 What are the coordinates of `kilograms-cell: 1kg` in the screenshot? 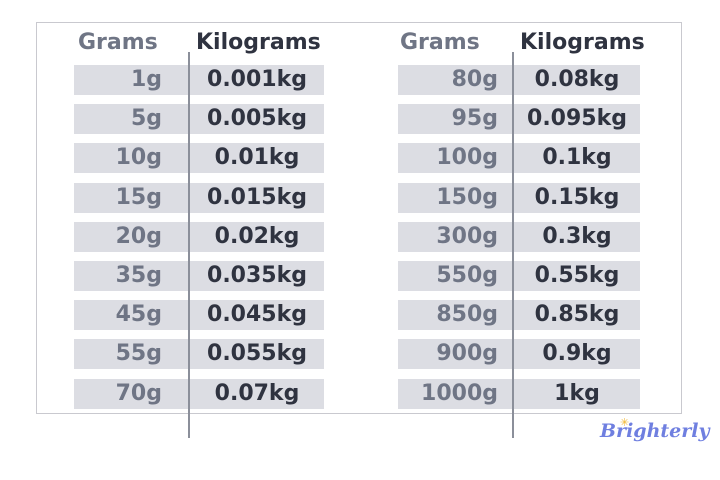 It's located at (577, 393).